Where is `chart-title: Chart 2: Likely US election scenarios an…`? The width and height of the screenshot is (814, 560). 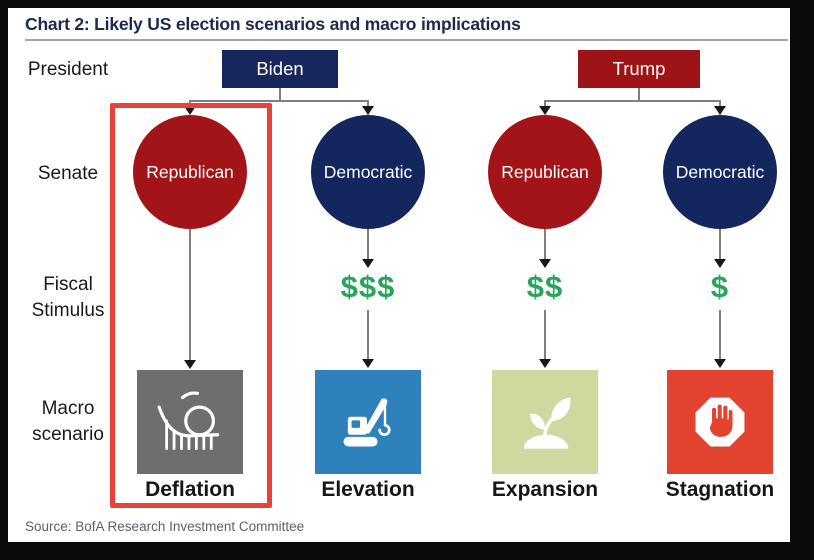 chart-title: Chart 2: Likely US election scenarios an… is located at coordinates (273, 24).